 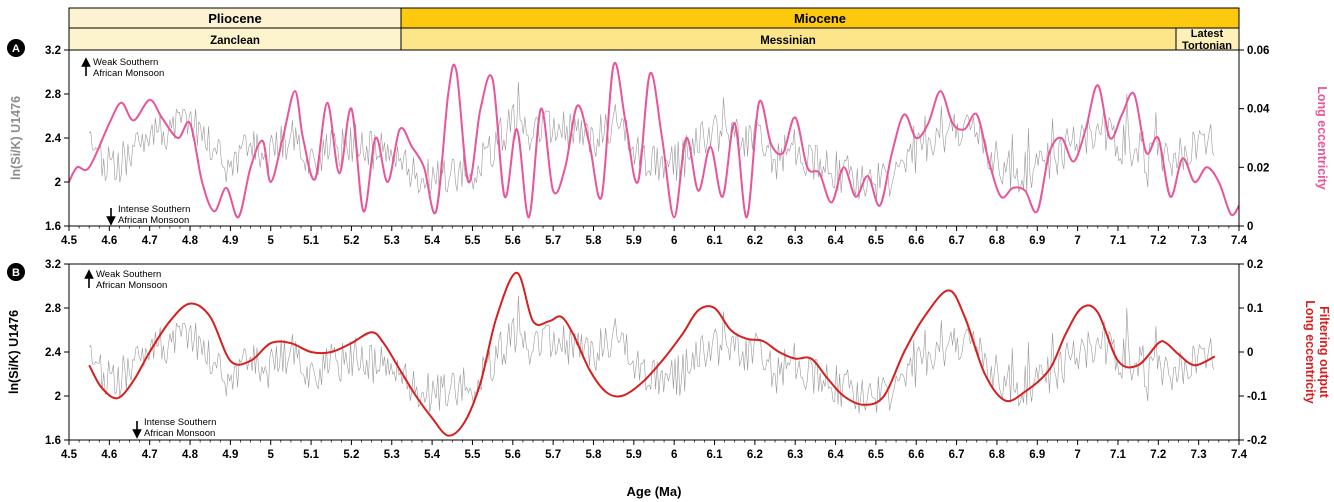 What do you see at coordinates (1239, 241) in the screenshot?
I see `x-tick-label: 7.4` at bounding box center [1239, 241].